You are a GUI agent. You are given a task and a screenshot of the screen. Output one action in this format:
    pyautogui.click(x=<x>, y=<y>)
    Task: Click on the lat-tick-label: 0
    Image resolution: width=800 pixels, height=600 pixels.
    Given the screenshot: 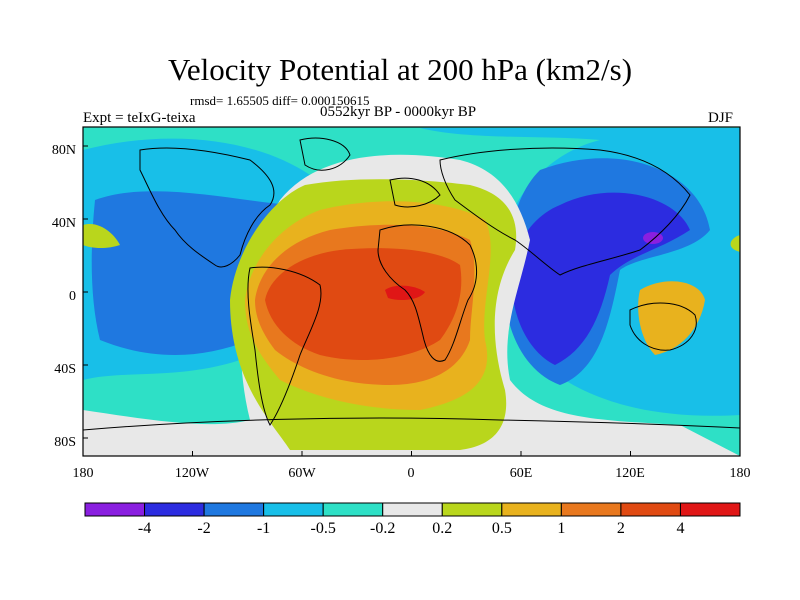 What is the action you would take?
    pyautogui.click(x=72, y=296)
    